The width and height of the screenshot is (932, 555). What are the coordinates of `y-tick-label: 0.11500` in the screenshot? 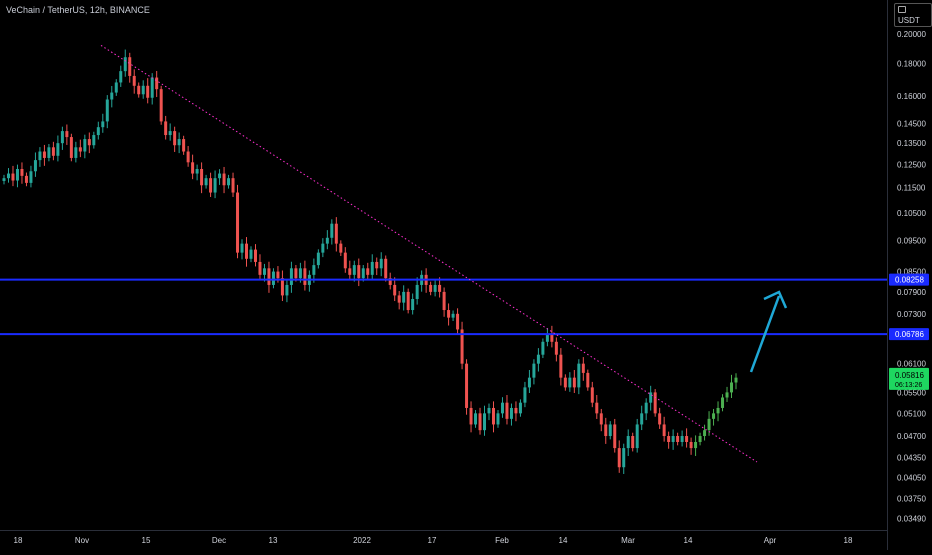 It's located at (911, 188).